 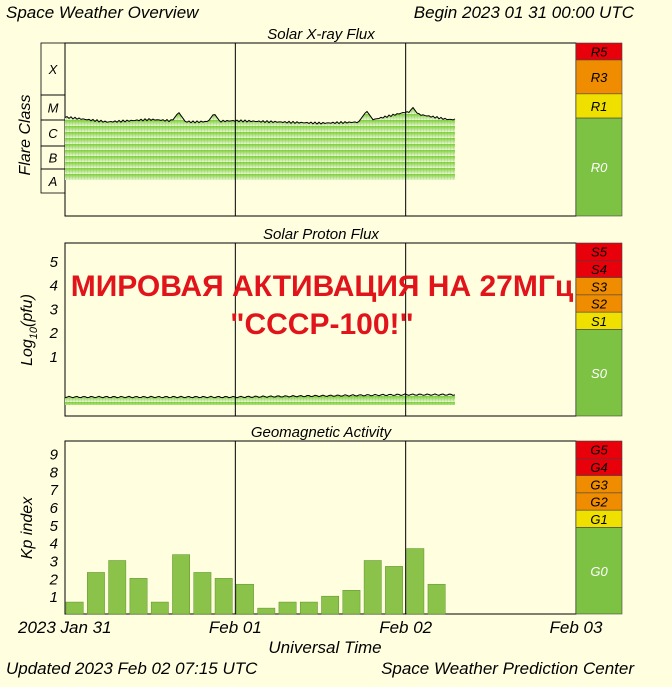 What do you see at coordinates (54, 262) in the screenshot?
I see `proton-ytick-5: 5` at bounding box center [54, 262].